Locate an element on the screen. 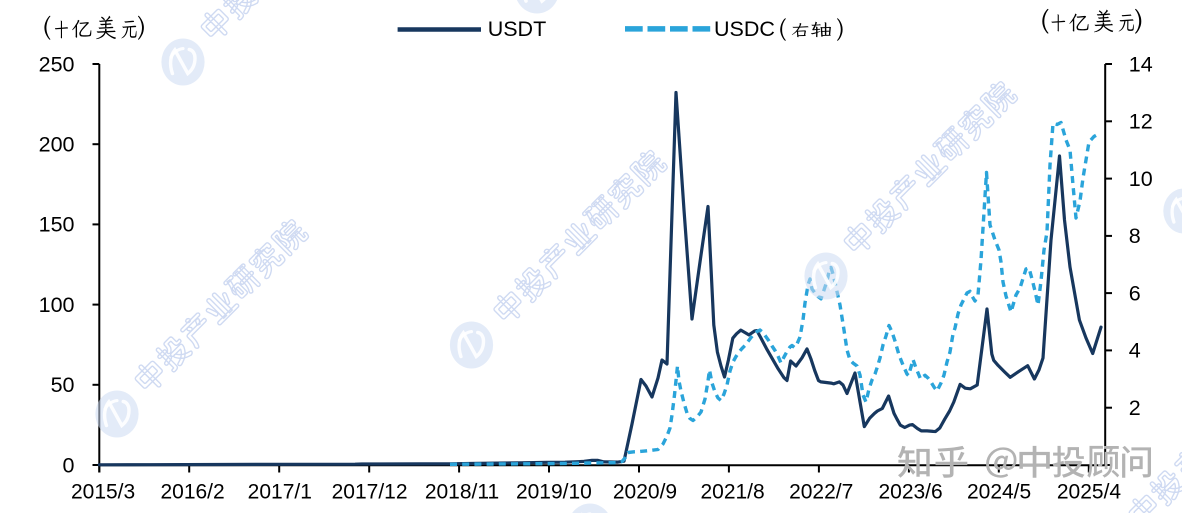 Image resolution: width=1182 pixels, height=518 pixels. svg-text: 10 is located at coordinates (1141, 179).